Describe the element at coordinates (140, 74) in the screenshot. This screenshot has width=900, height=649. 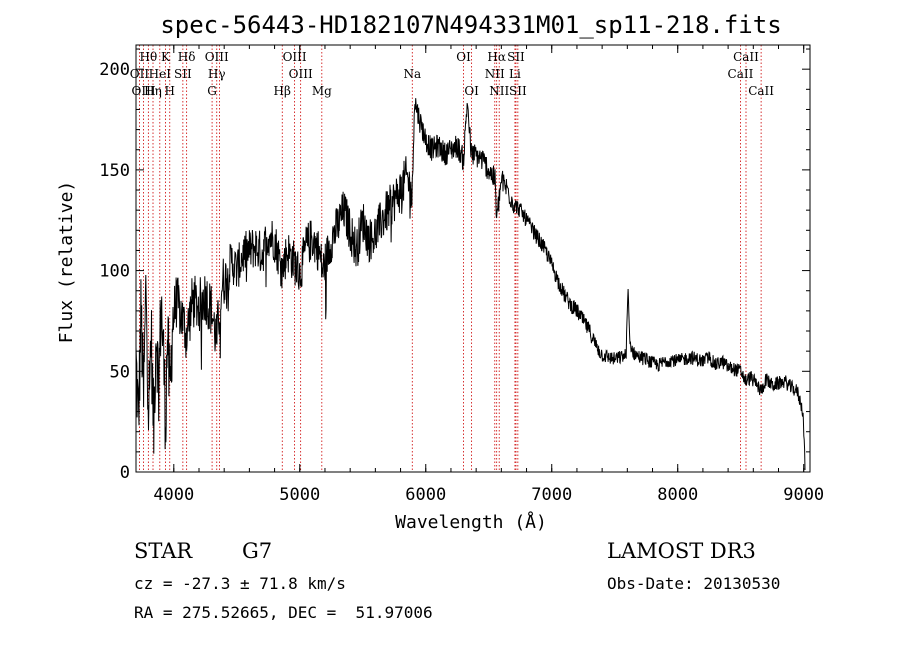
I see `line-label-OII: OII` at that location.